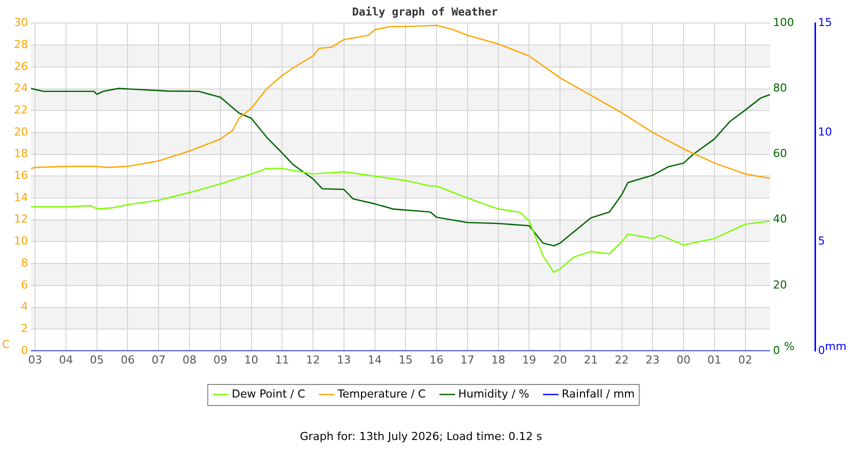 This screenshot has width=850, height=450. Describe the element at coordinates (97, 359) in the screenshot. I see `x-tick-label: 05` at that location.